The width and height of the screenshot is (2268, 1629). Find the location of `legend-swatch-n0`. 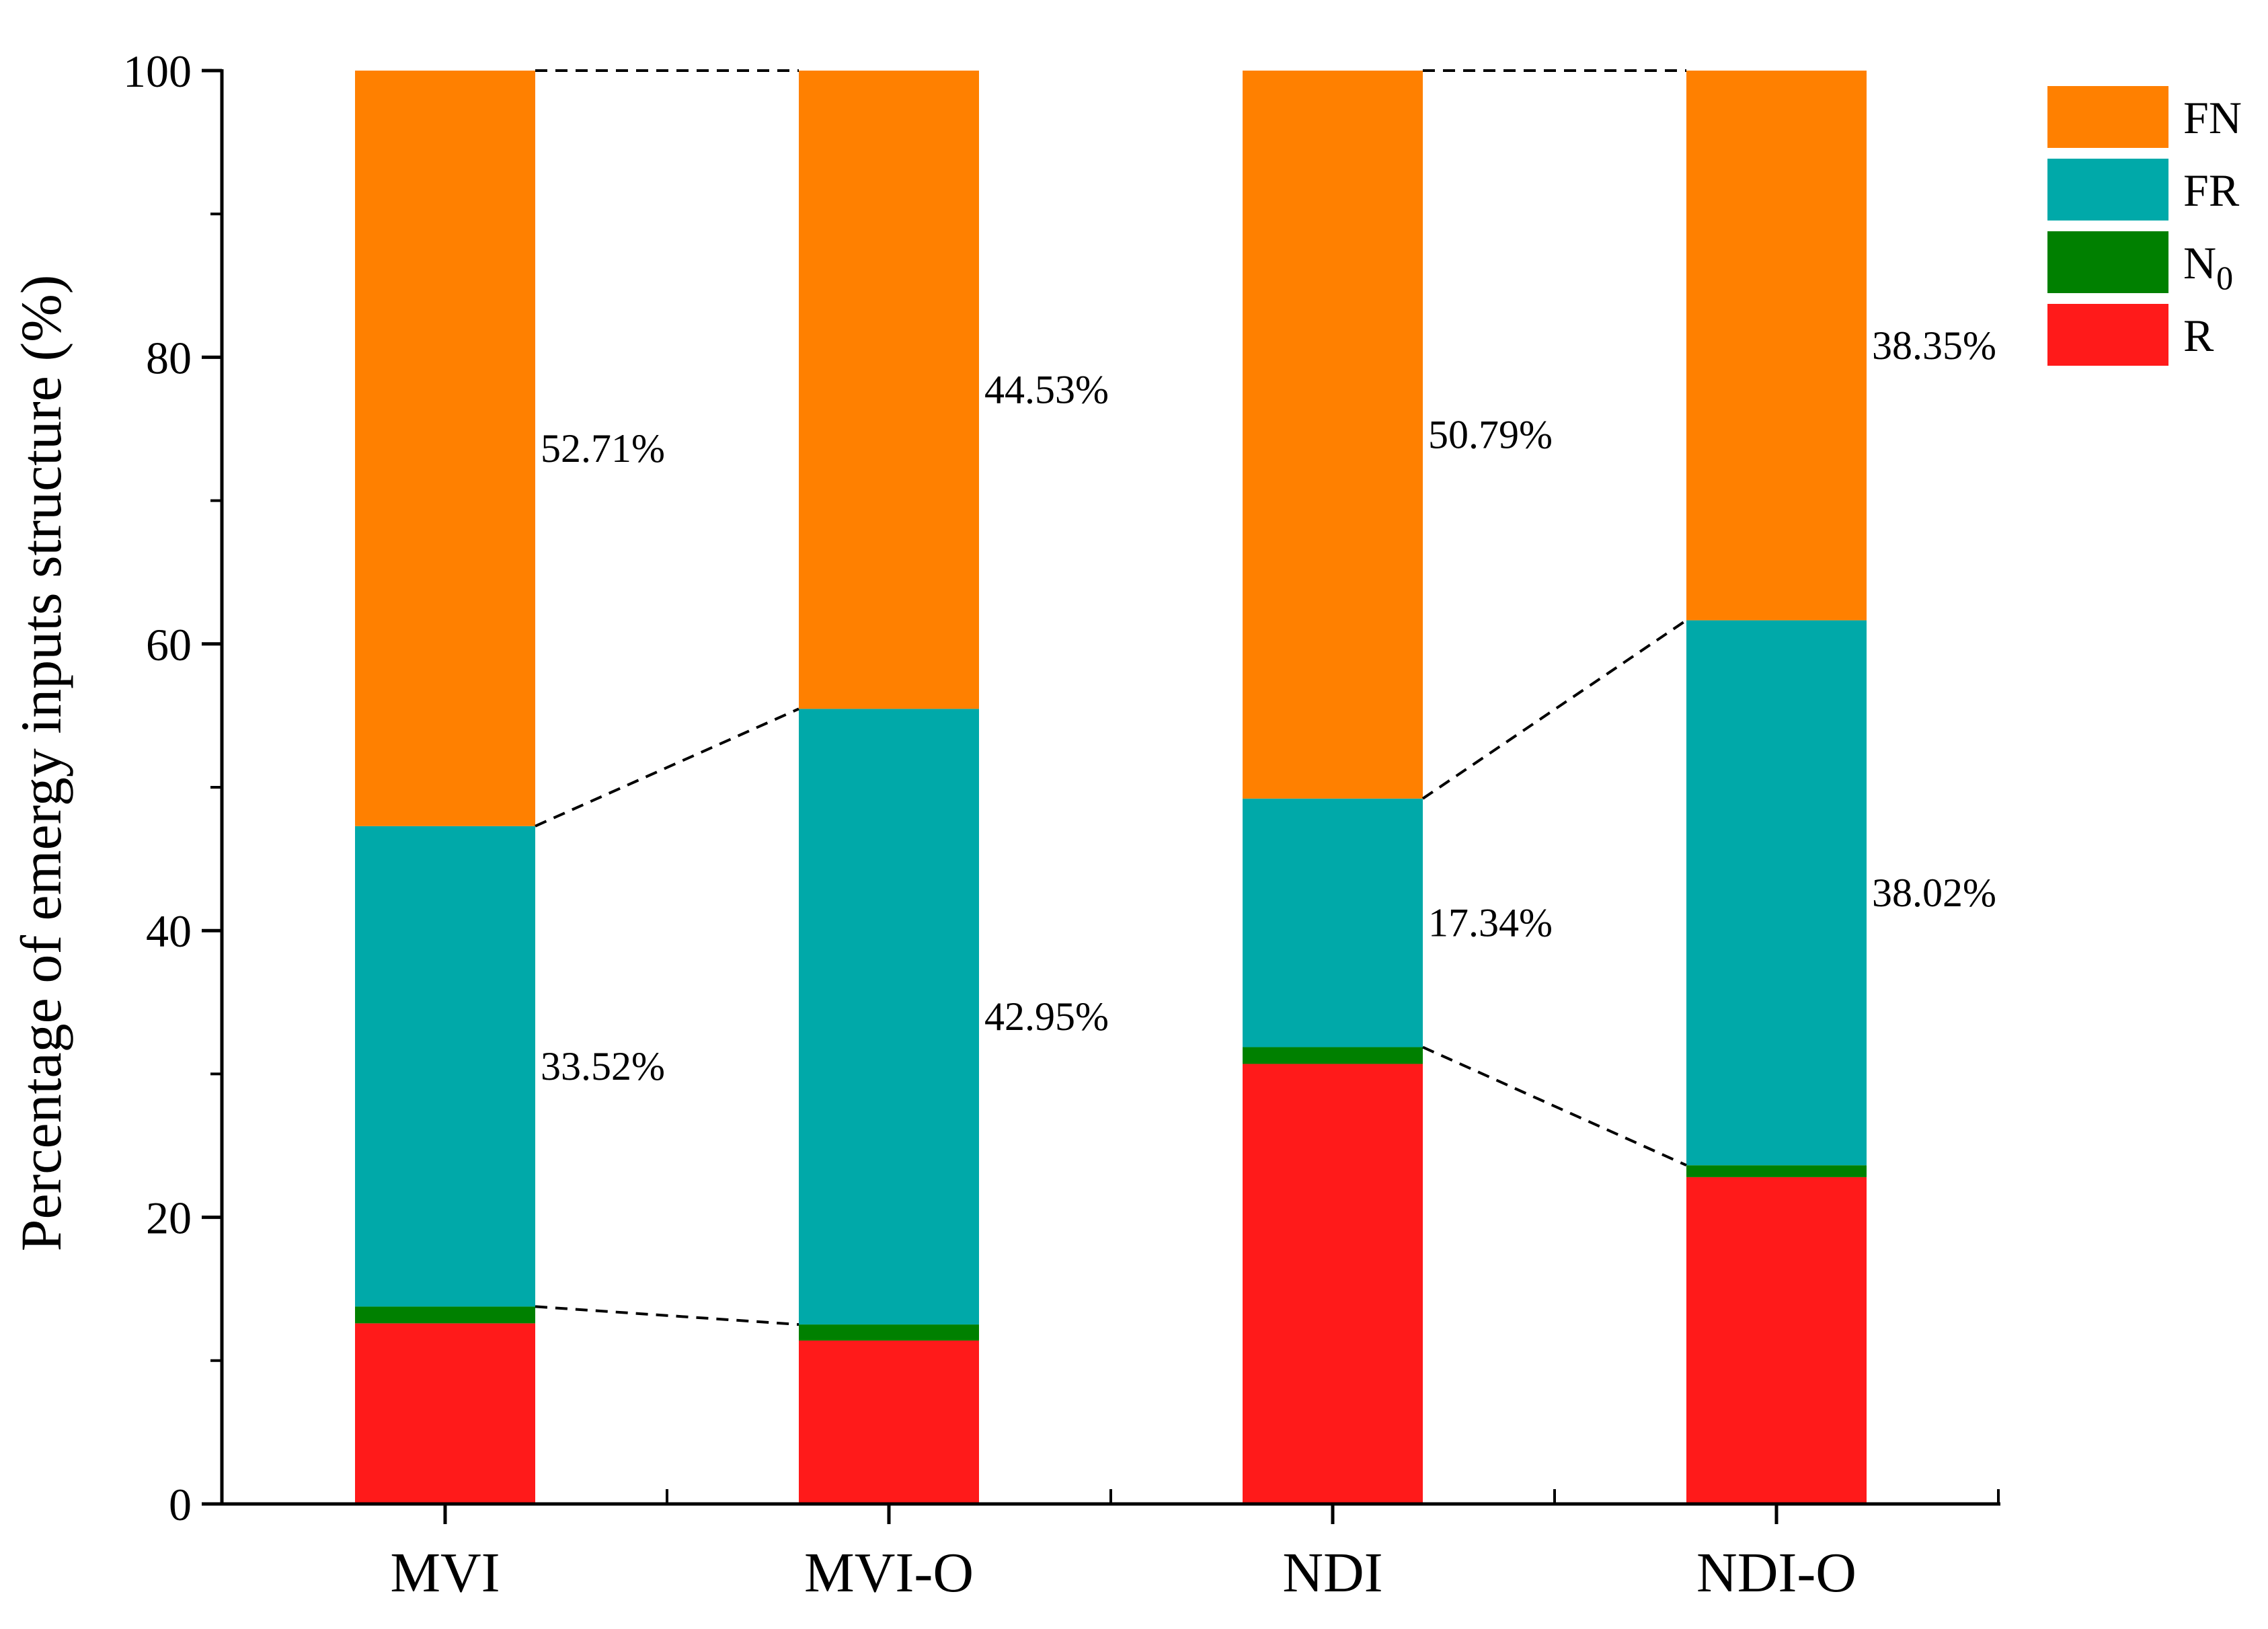

legend-swatch-n0 is located at coordinates (2107, 262).